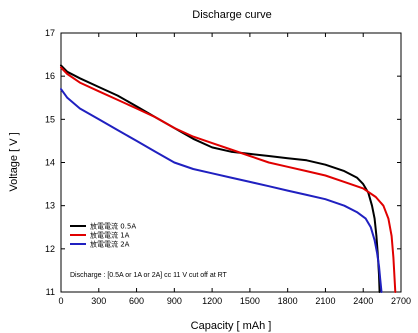  What do you see at coordinates (50, 249) in the screenshot?
I see `y-tick-label: 12` at bounding box center [50, 249].